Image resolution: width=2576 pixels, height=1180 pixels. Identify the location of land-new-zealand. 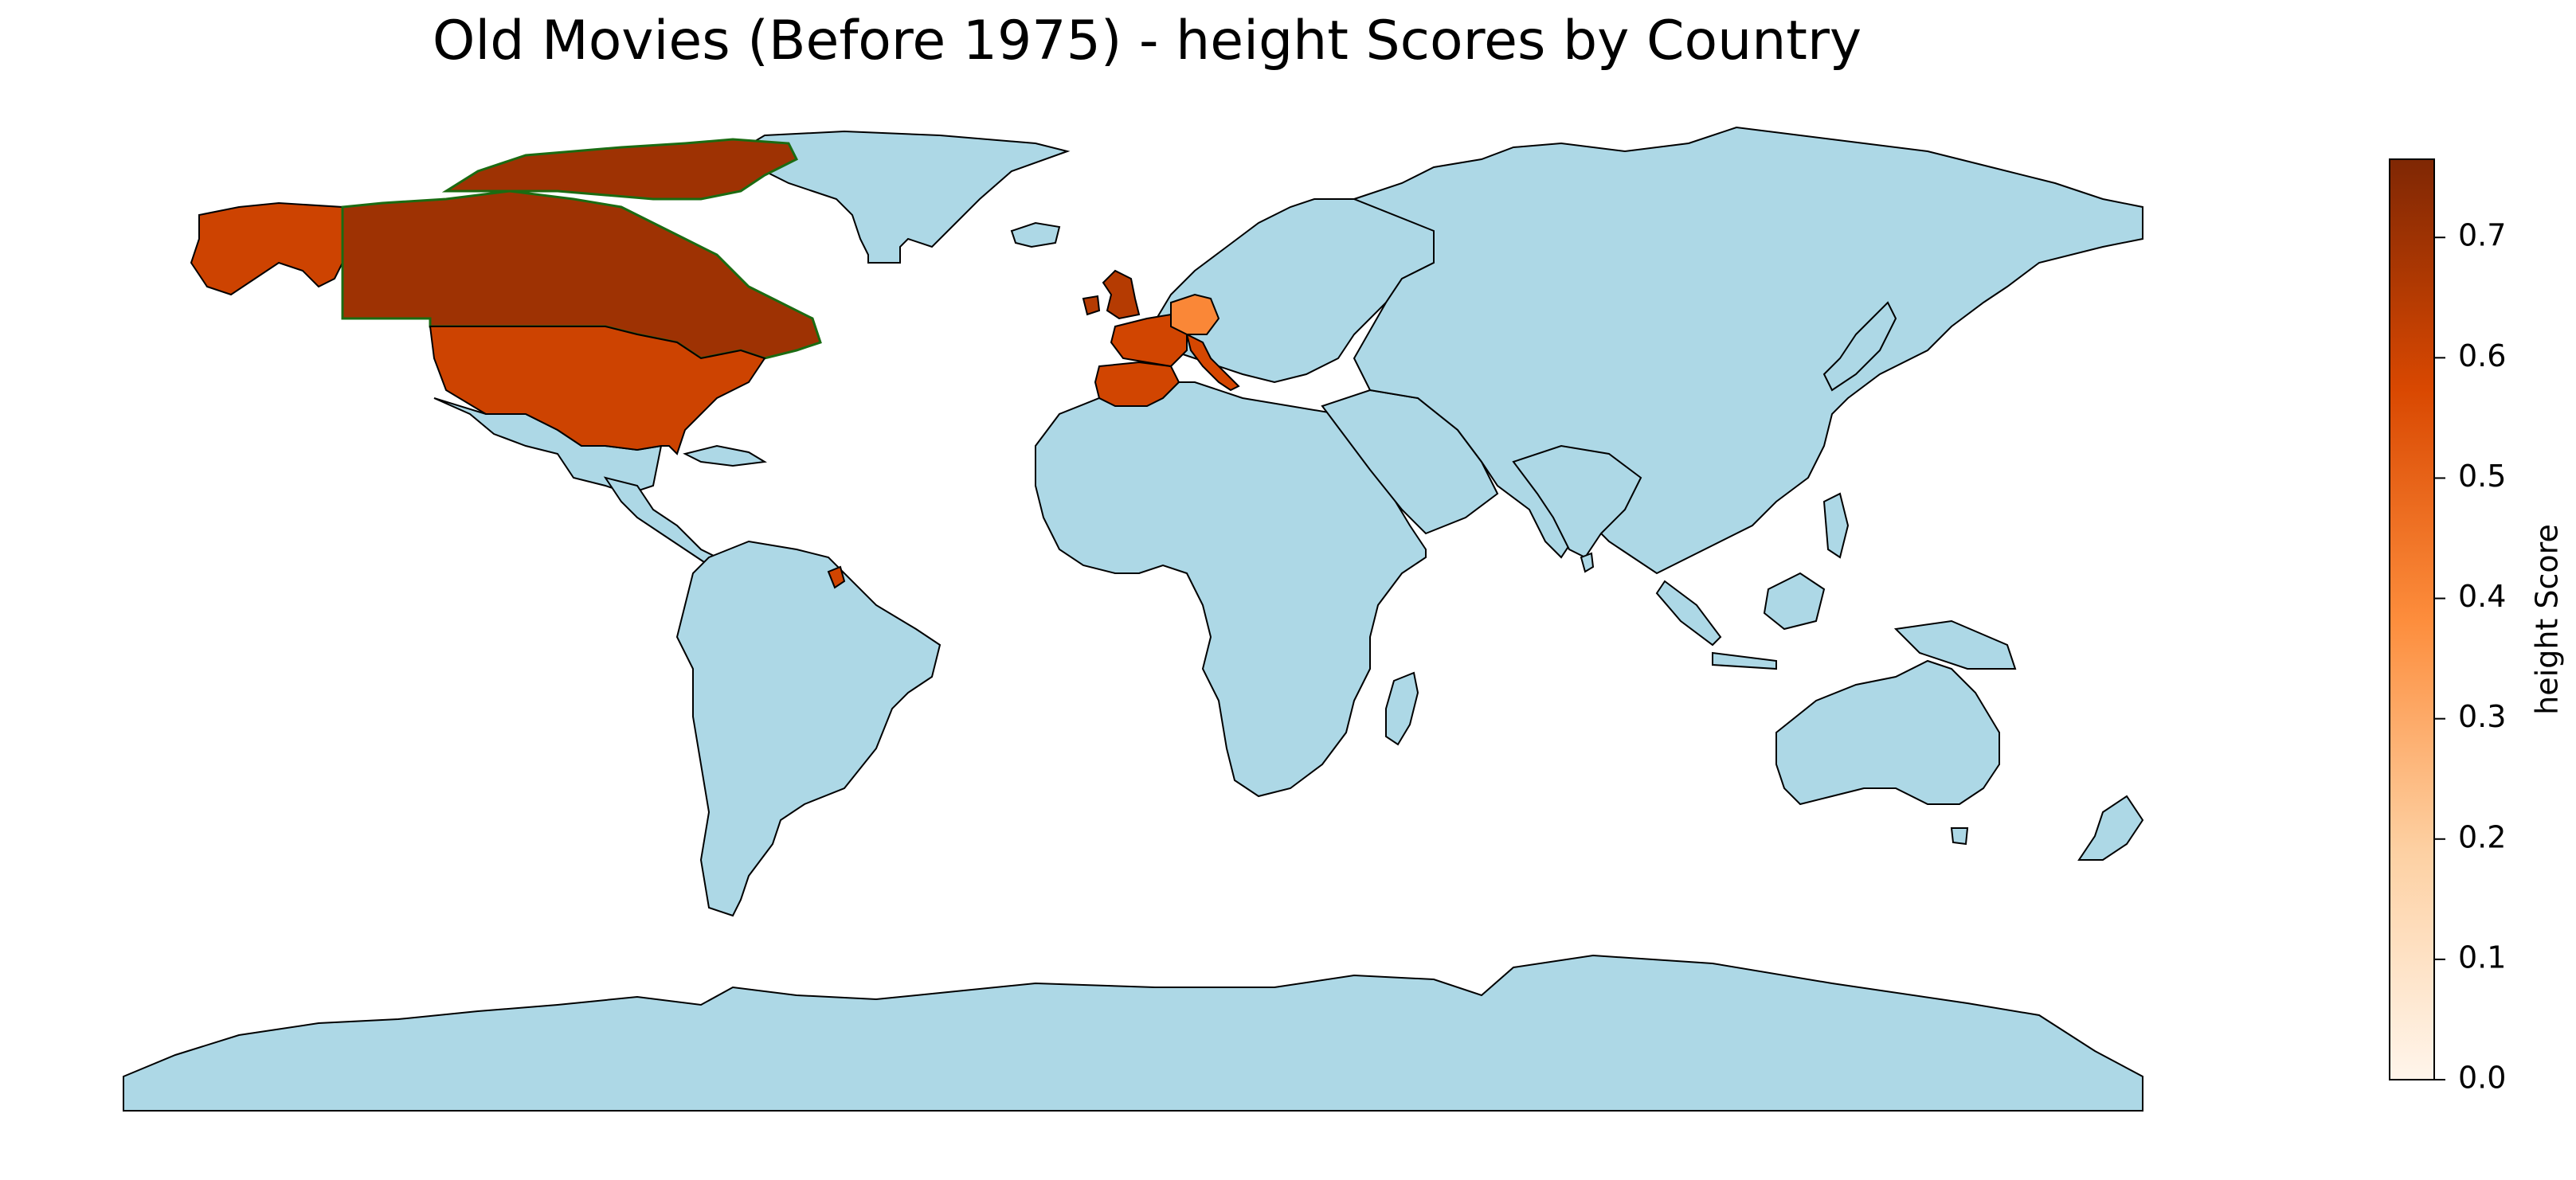
(2110, 828).